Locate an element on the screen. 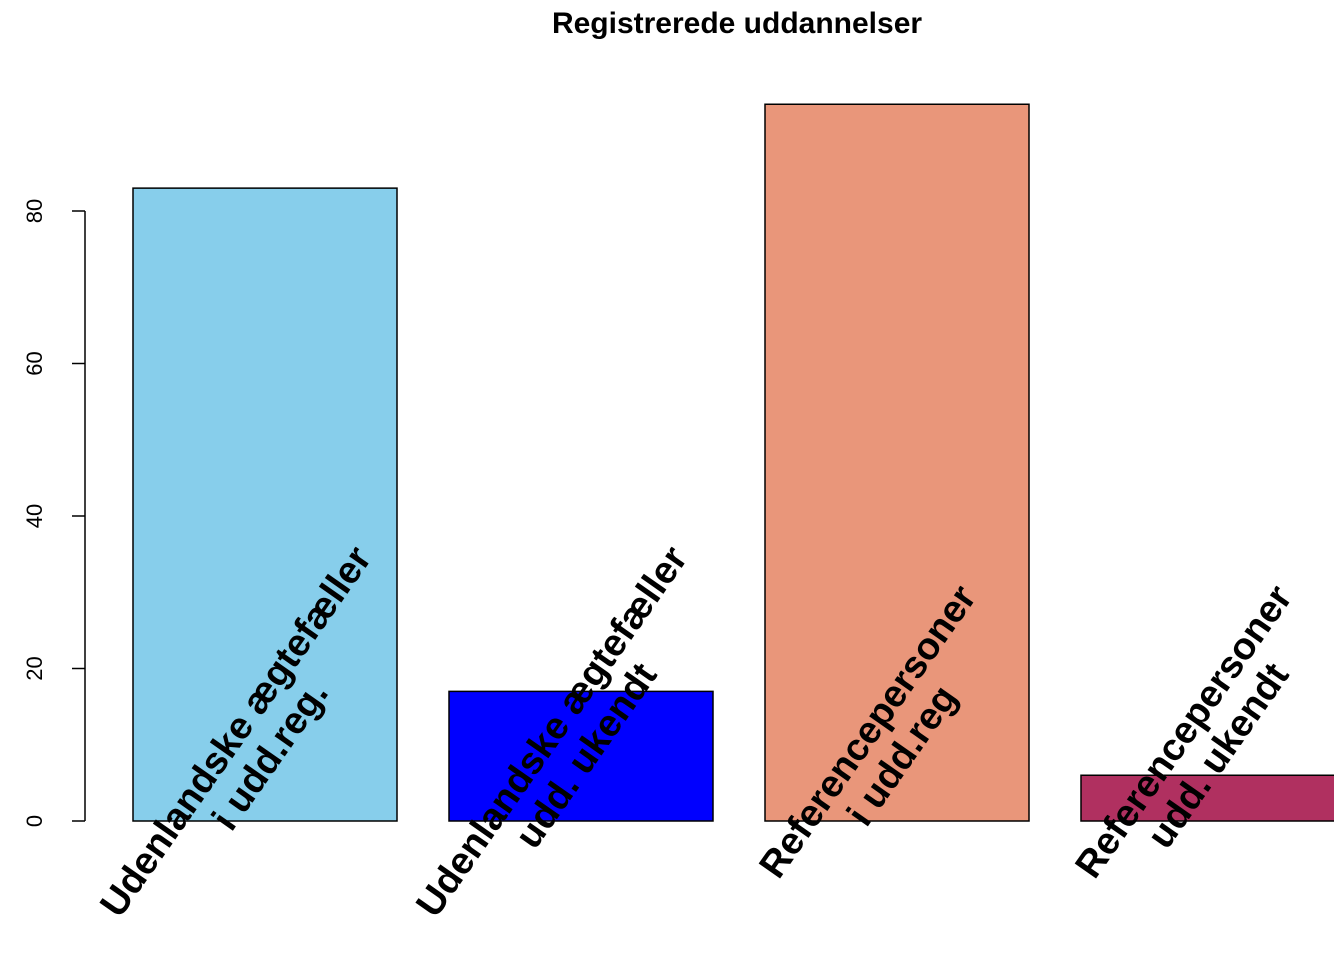 The image size is (1334, 968). y-tick-label: 40 is located at coordinates (34, 516).